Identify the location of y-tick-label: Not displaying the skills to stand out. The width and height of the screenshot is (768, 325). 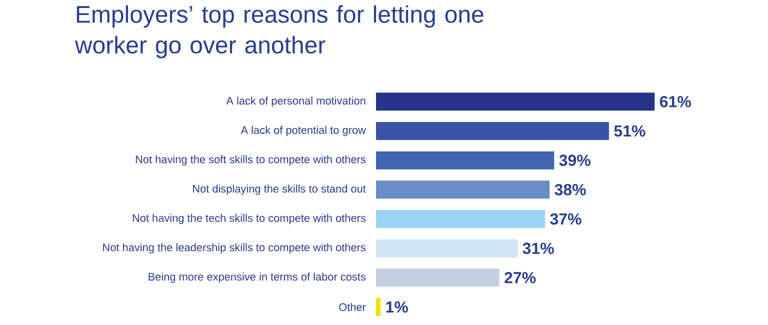
(279, 189).